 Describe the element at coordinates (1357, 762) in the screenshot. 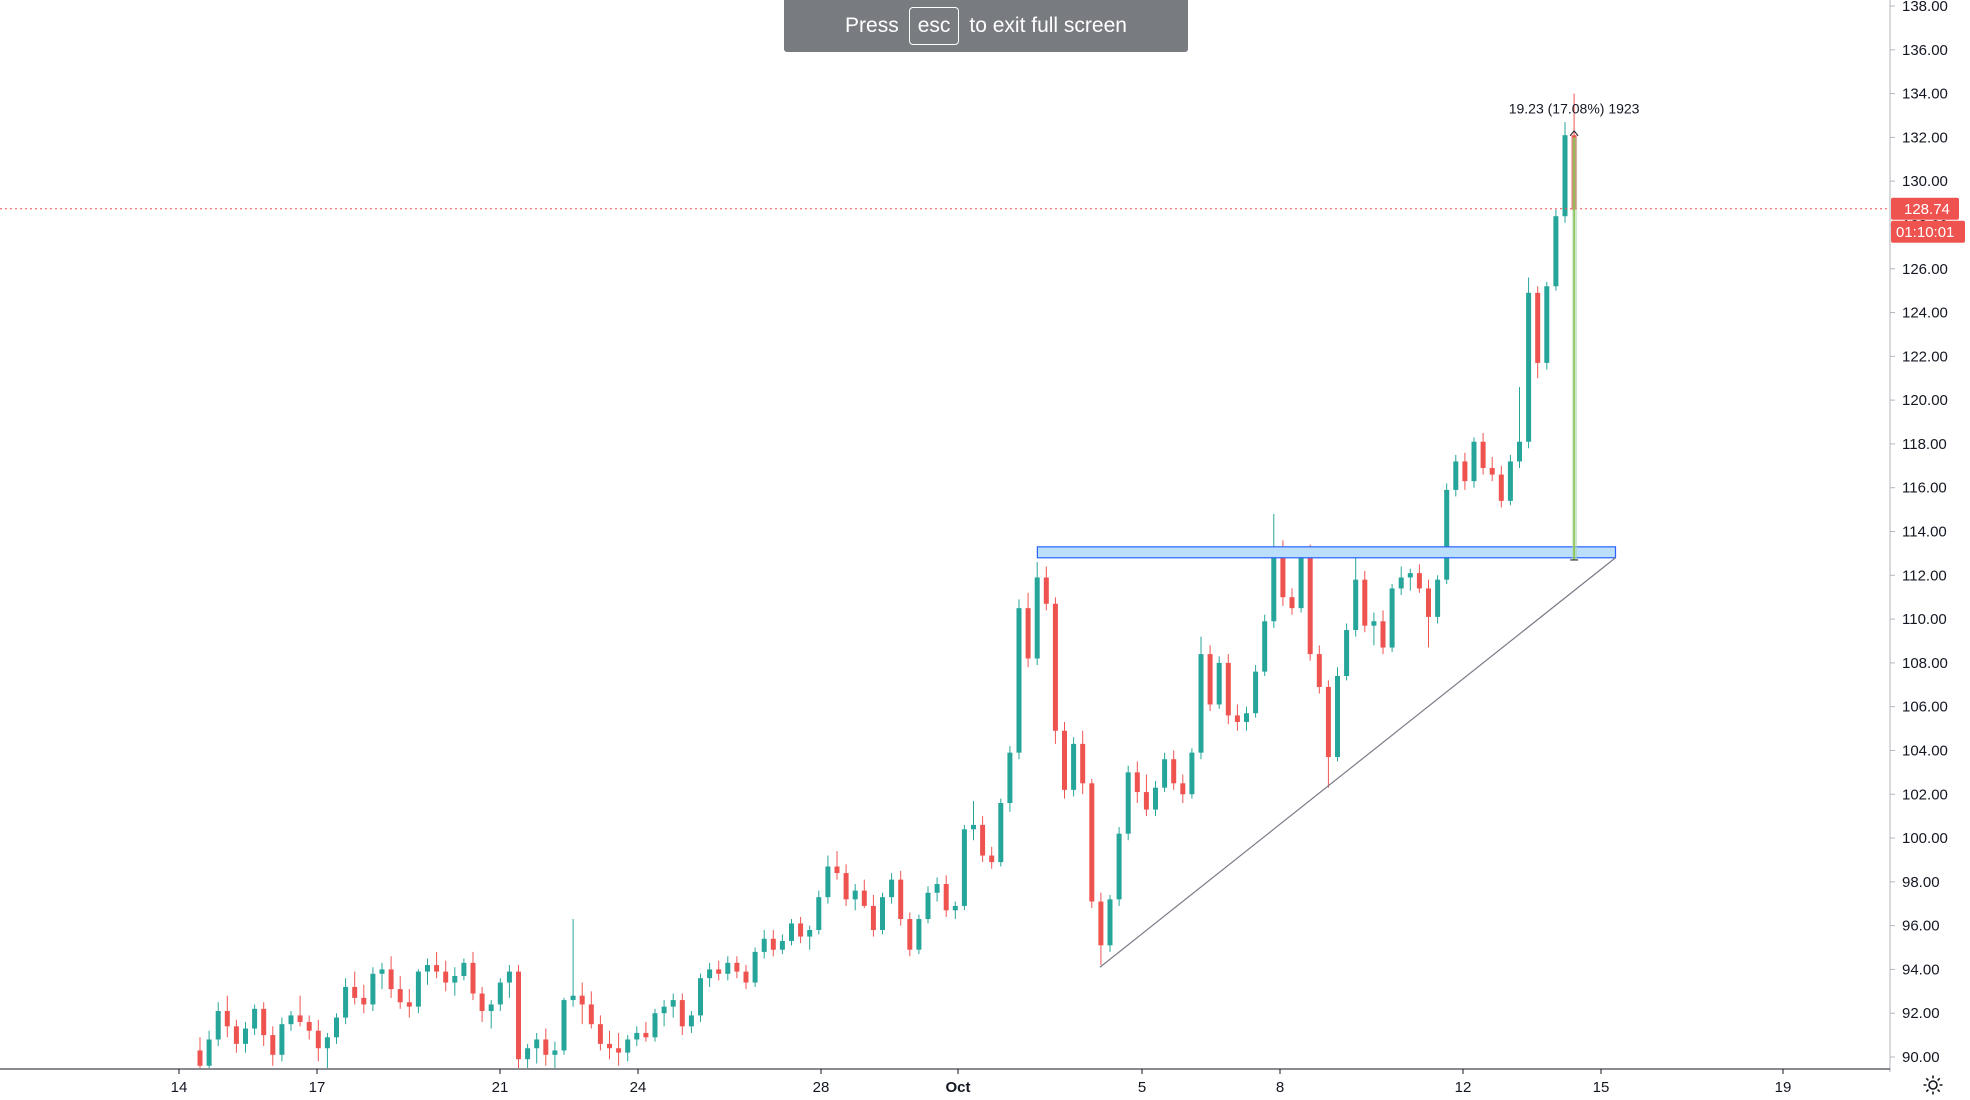

I see `trend-line` at that location.